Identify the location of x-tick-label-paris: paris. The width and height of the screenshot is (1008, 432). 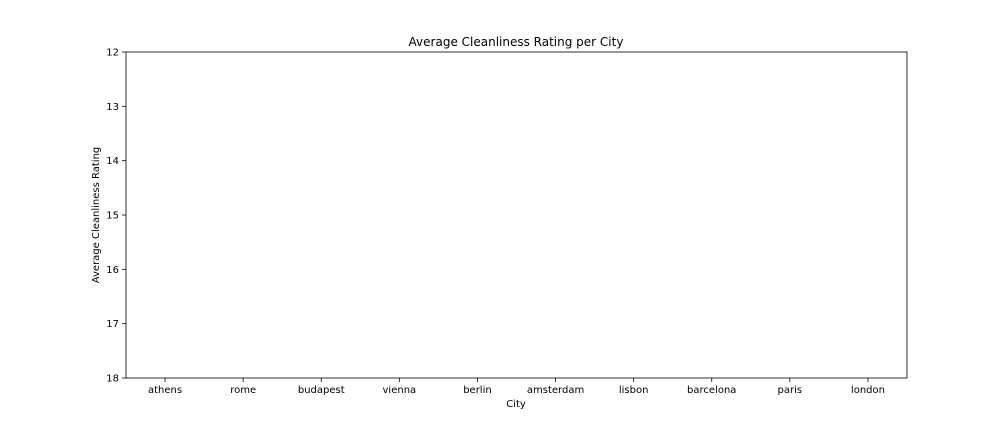
(790, 390).